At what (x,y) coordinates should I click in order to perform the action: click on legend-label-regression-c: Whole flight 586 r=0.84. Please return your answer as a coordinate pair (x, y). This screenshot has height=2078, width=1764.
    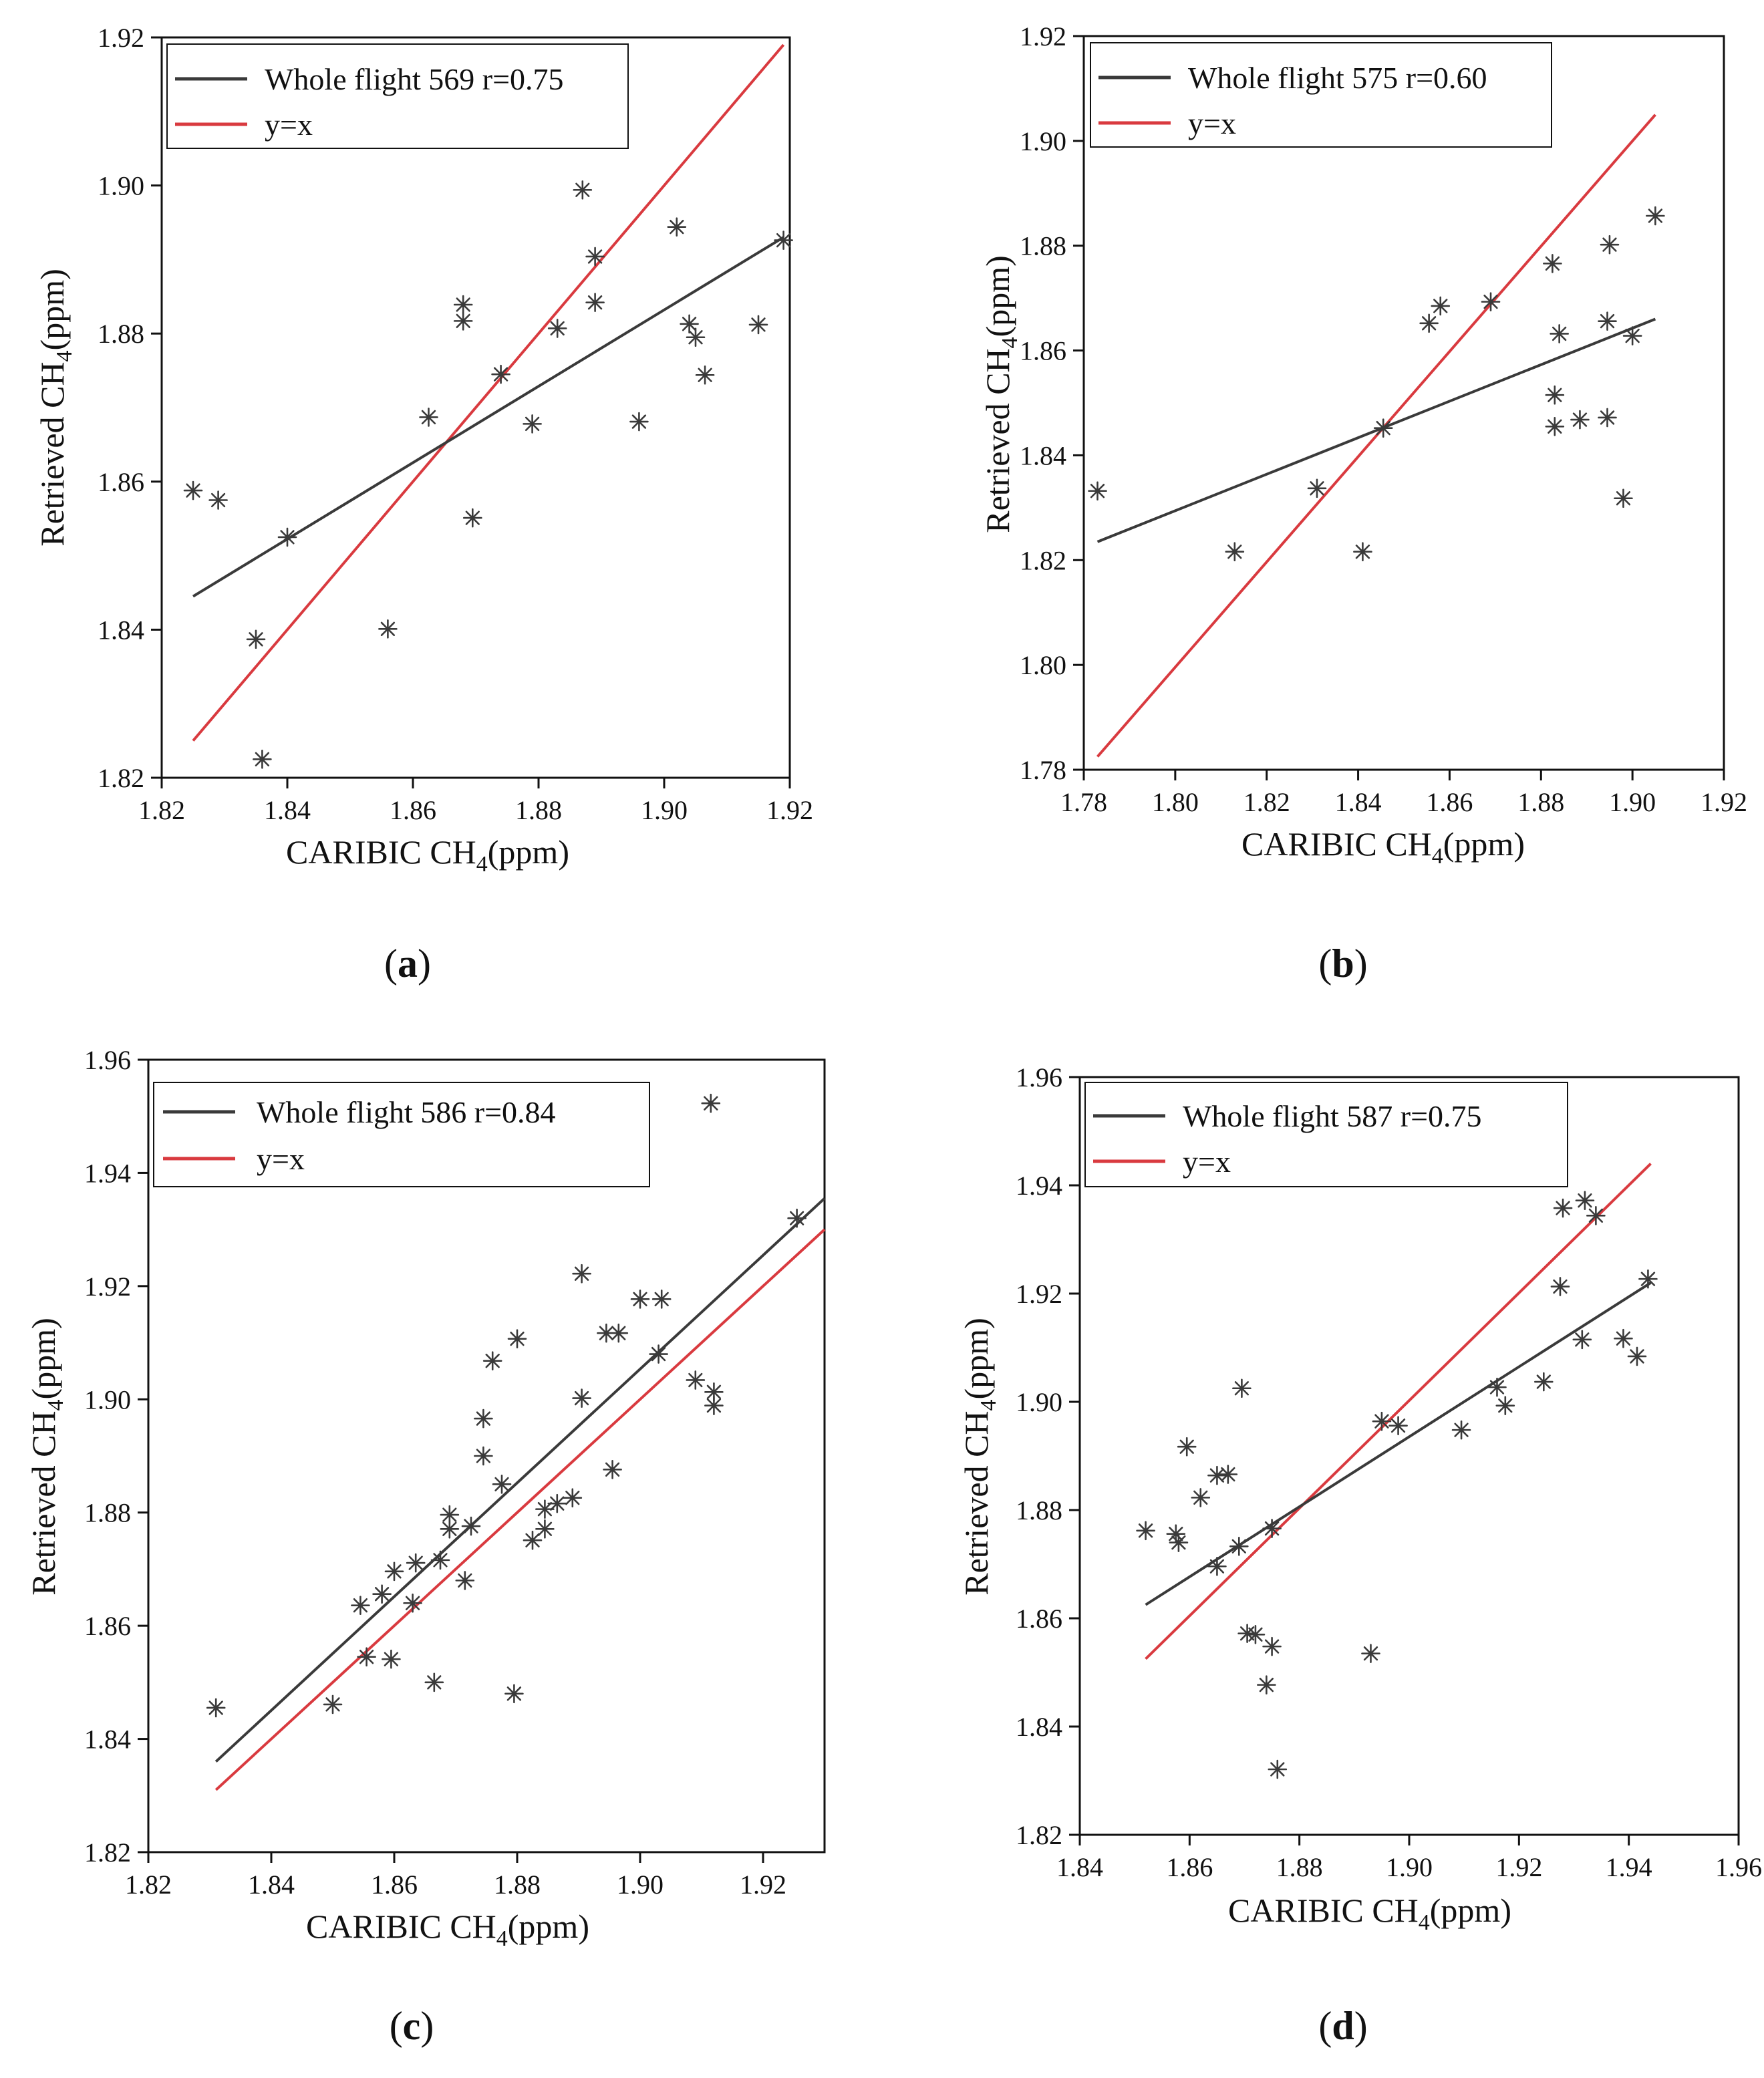
    Looking at the image, I should click on (407, 1112).